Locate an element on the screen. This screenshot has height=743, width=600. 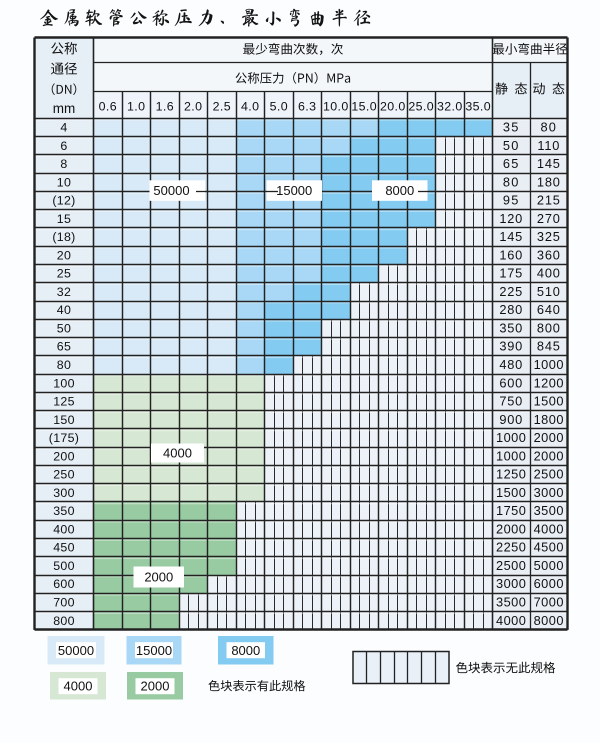
svg-text: 700 is located at coordinates (64, 603).